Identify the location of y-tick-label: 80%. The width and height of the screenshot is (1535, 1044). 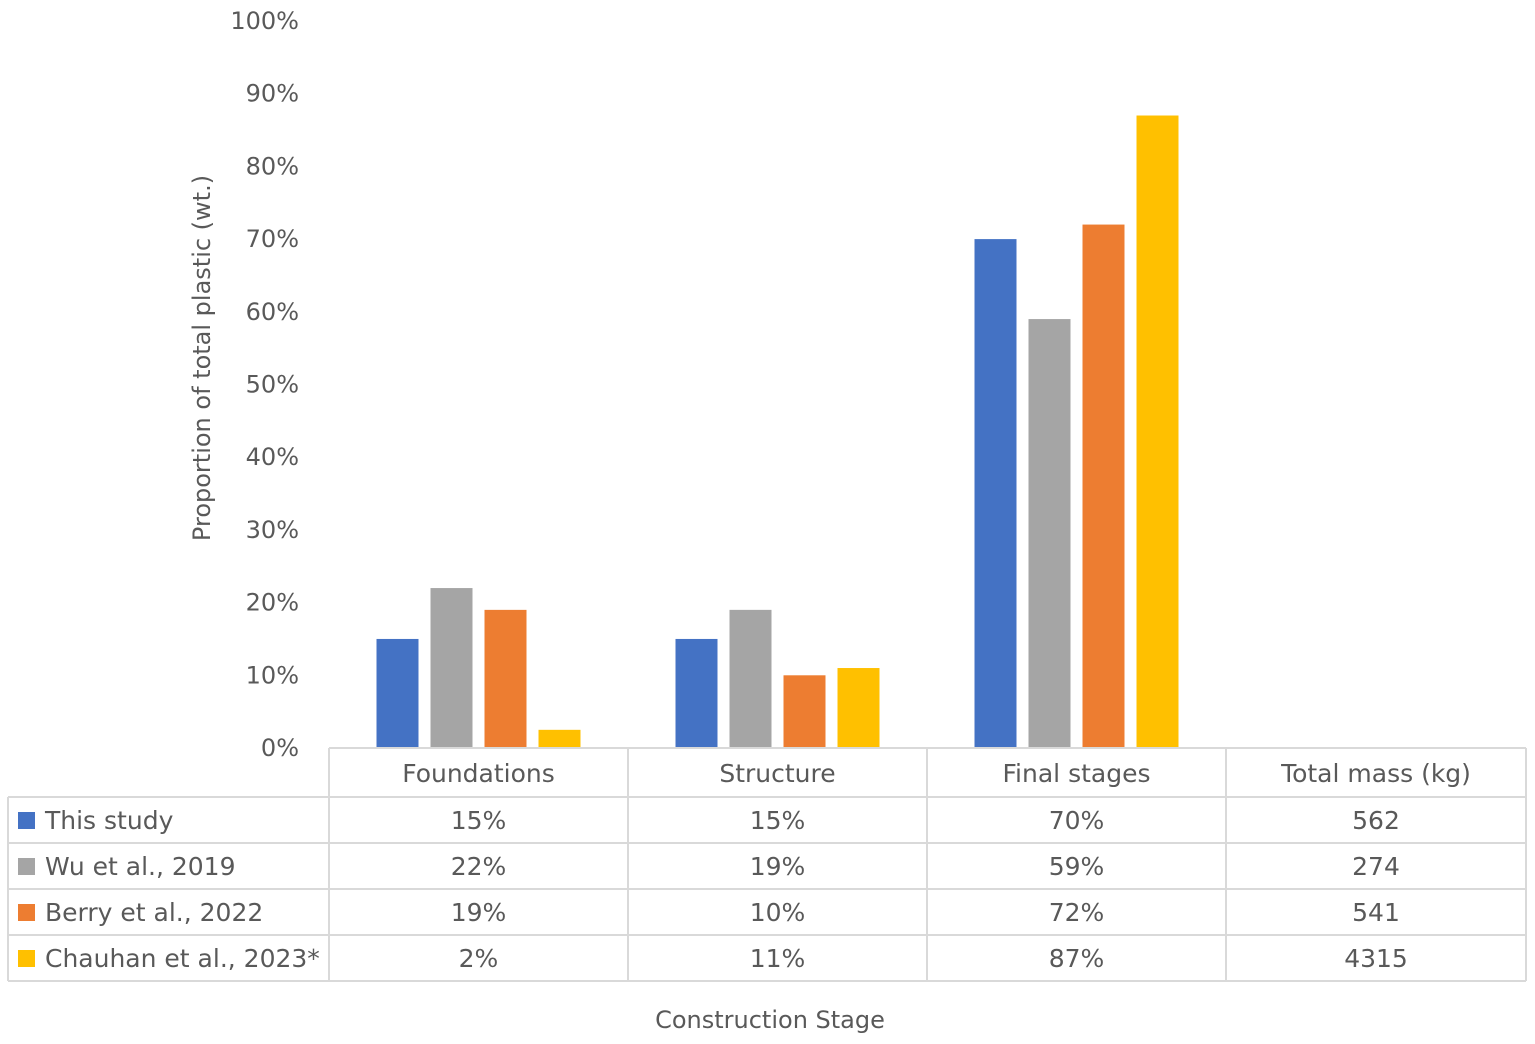
(272, 166).